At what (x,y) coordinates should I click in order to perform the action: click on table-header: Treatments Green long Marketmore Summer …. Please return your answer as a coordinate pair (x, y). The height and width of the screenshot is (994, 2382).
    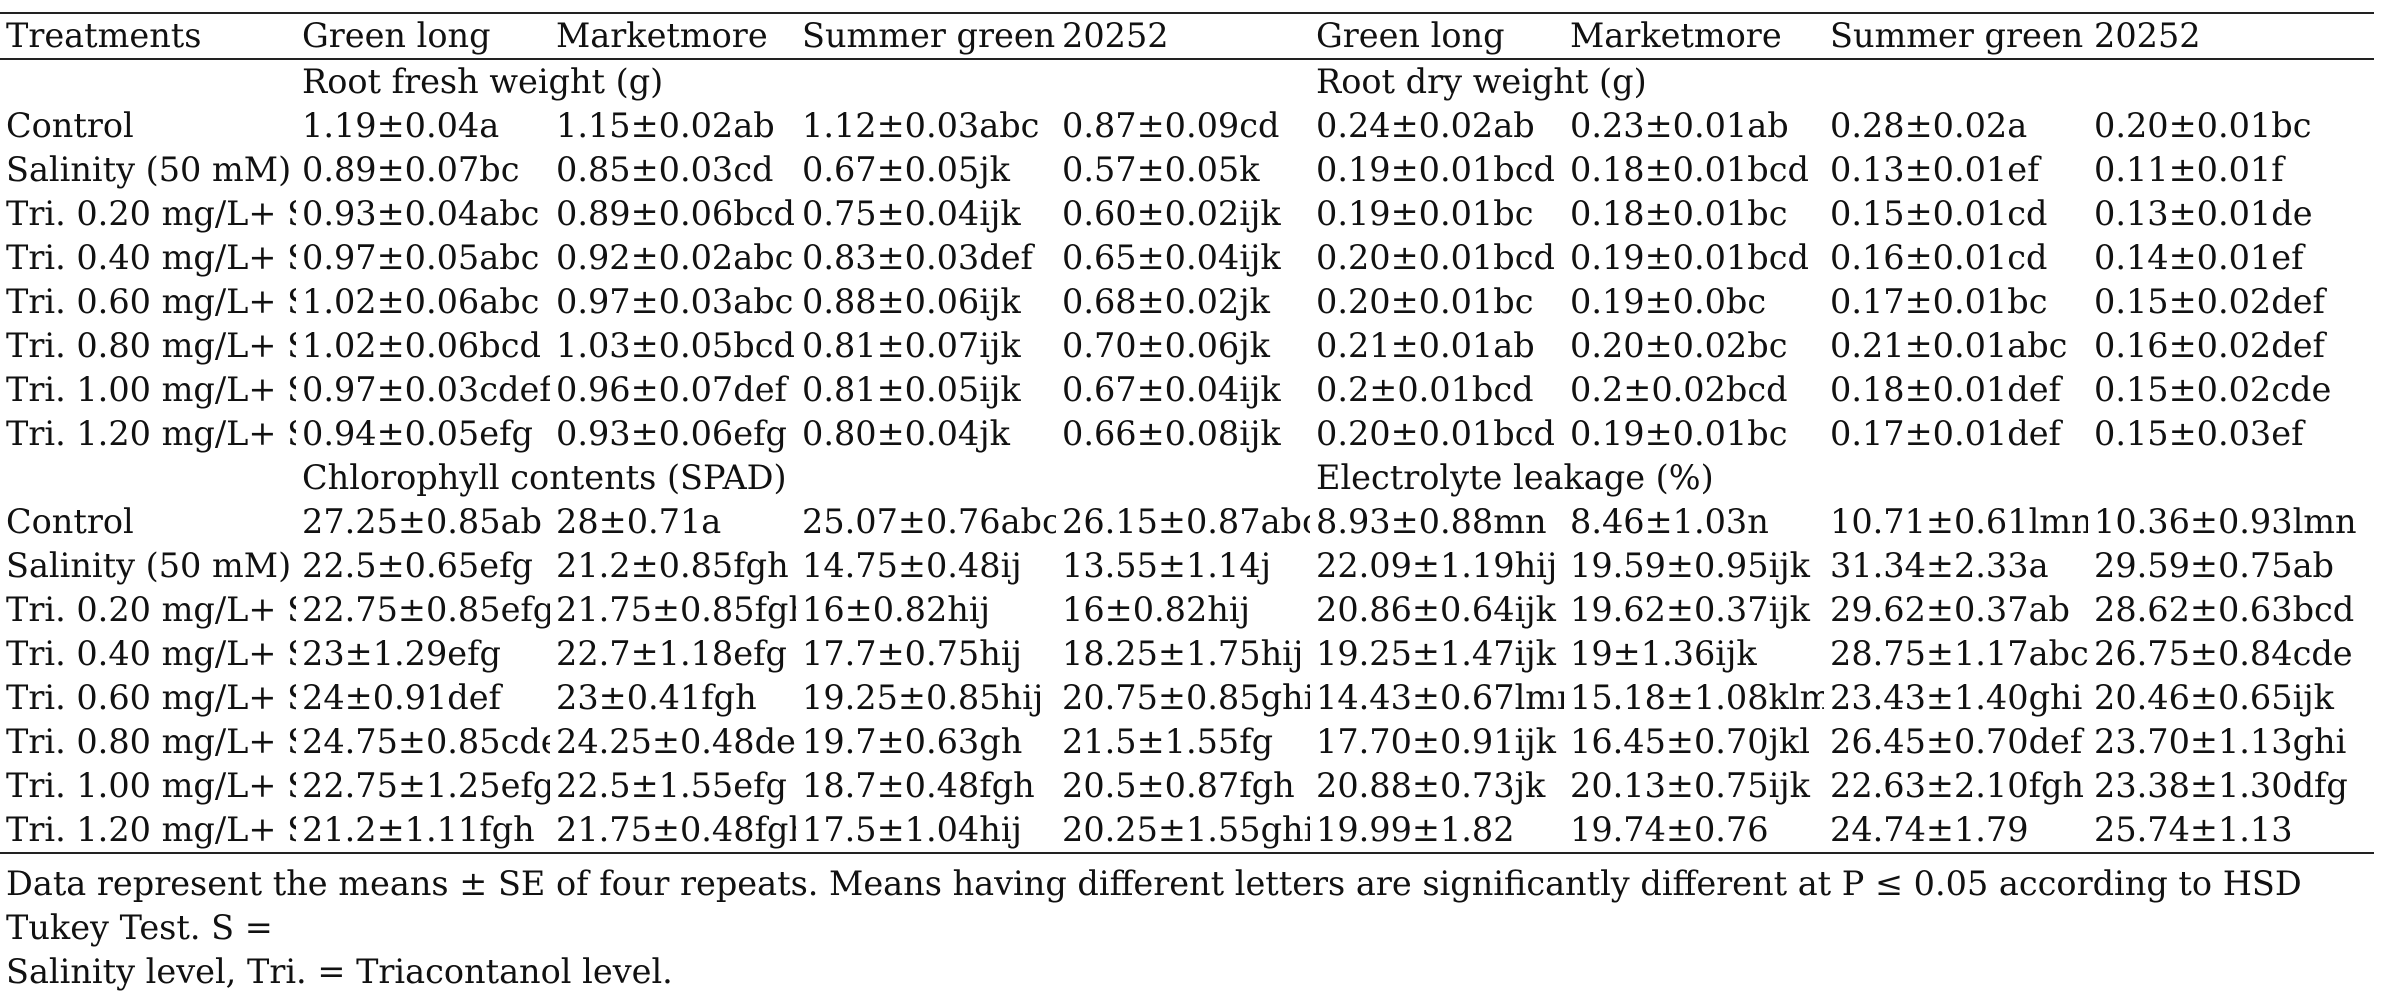
    Looking at the image, I should click on (1187, 36).